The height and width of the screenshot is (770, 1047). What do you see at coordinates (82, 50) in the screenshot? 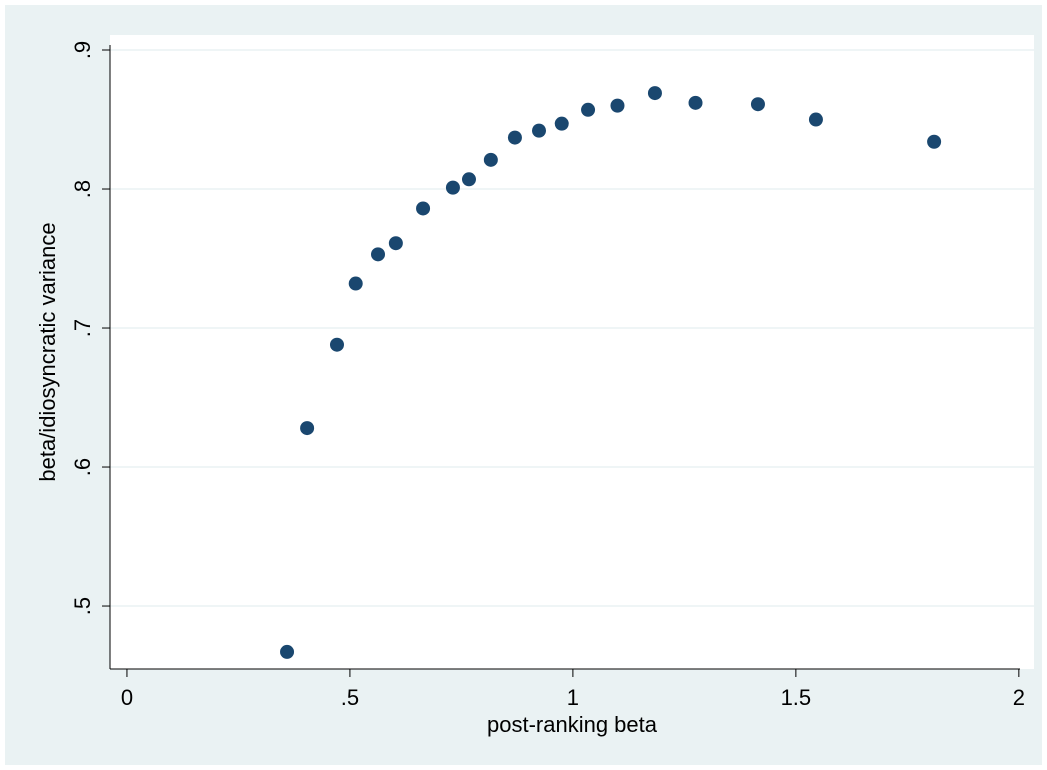
I see `y-tick-label: .9` at bounding box center [82, 50].